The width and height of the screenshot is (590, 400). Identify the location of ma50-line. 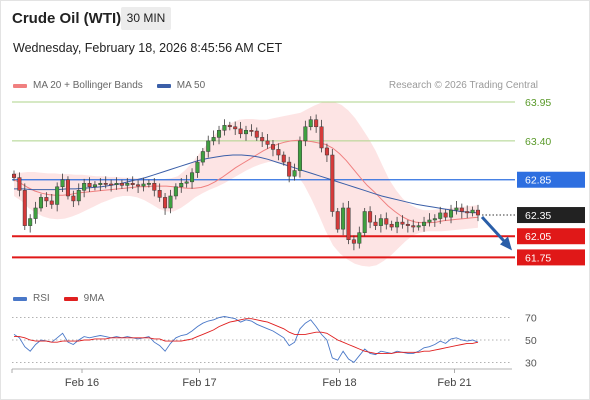
(246, 184).